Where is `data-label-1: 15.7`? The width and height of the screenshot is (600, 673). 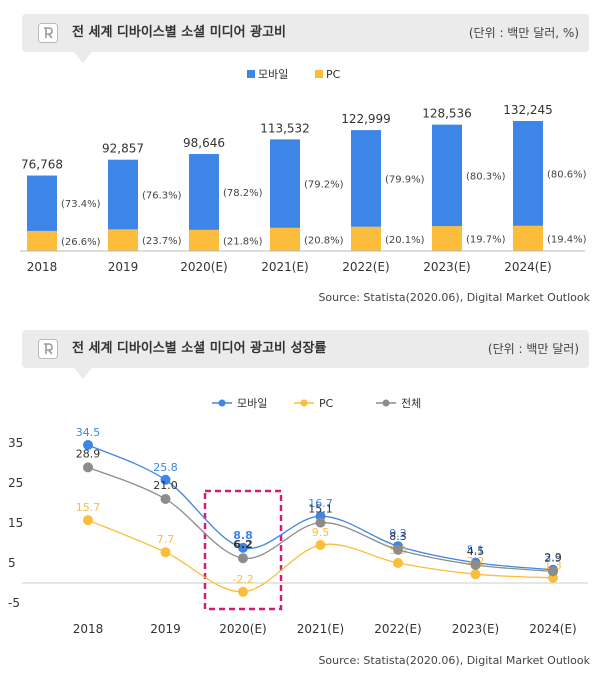
data-label-1: 15.7 is located at coordinates (88, 507).